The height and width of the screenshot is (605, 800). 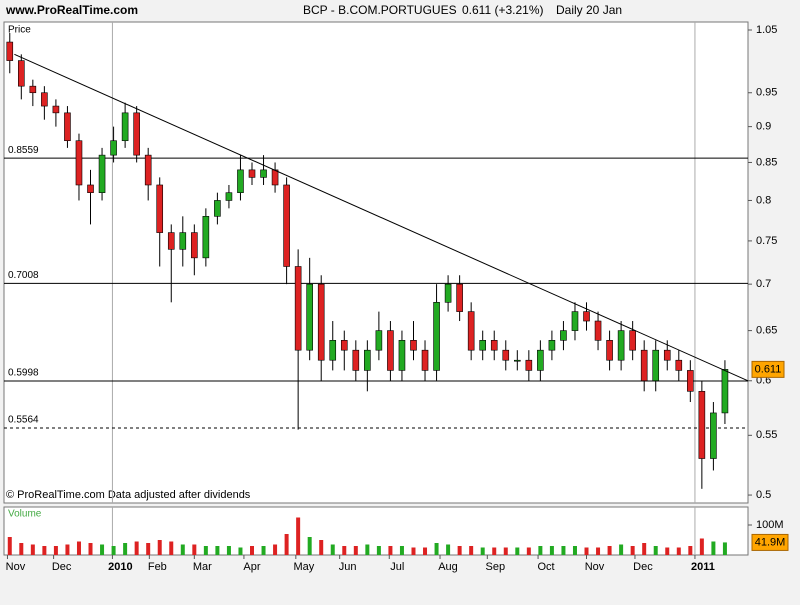 I want to click on period: Daily 20 Jan, so click(x=589, y=10).